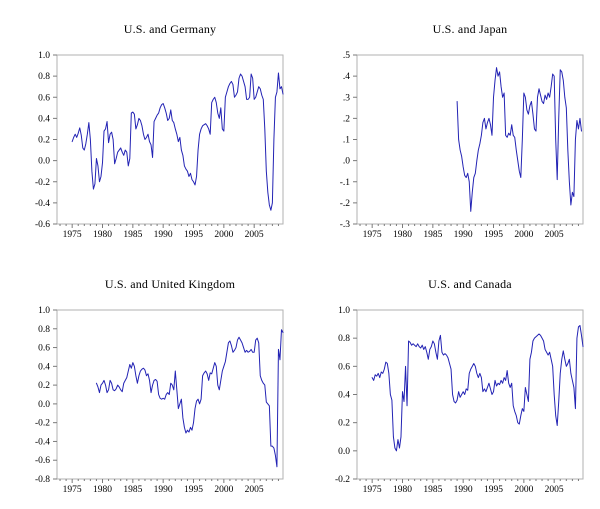 The image size is (600, 509). Describe the element at coordinates (346, 77) in the screenshot. I see `y-tick-label: .4` at that location.